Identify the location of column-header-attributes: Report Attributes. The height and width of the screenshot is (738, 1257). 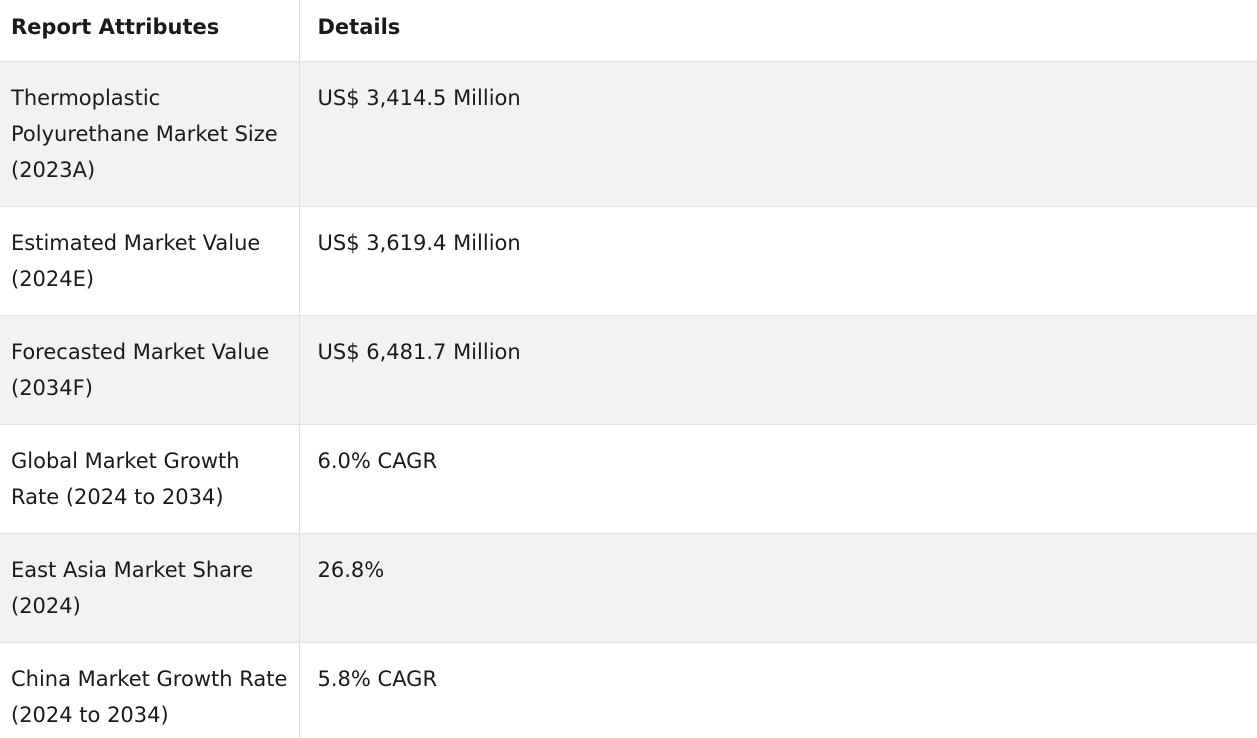
(149, 31).